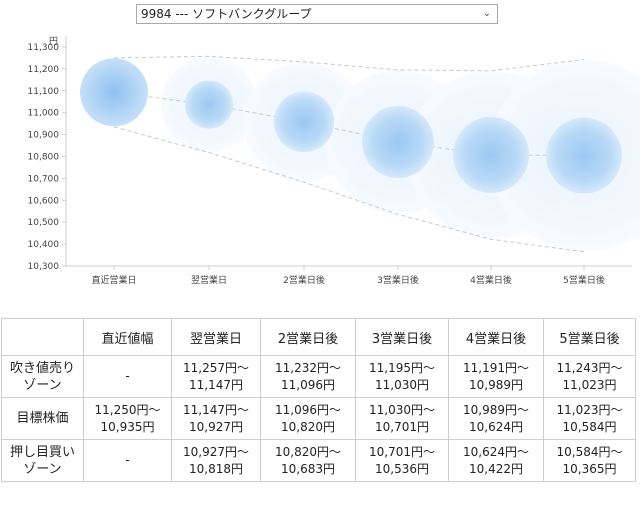  Describe the element at coordinates (44, 245) in the screenshot. I see `y-tick-label: 10,400` at that location.